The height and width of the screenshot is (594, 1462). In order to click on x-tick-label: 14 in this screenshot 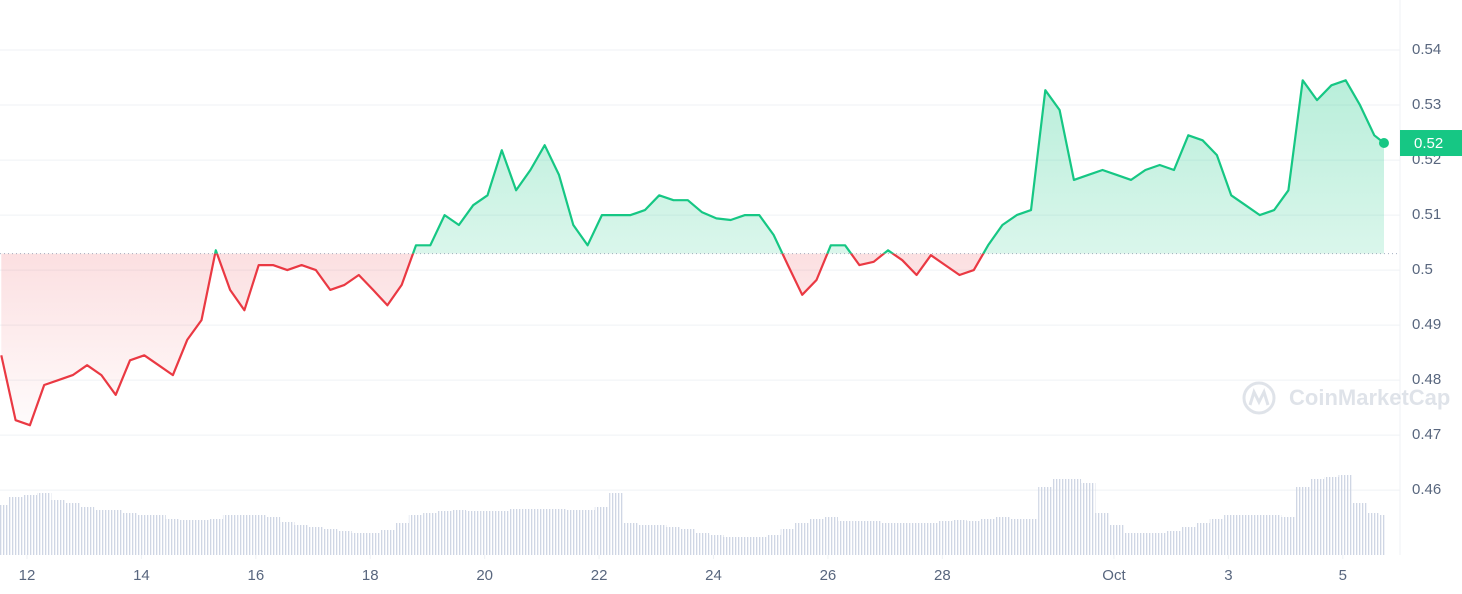, I will do `click(141, 575)`.